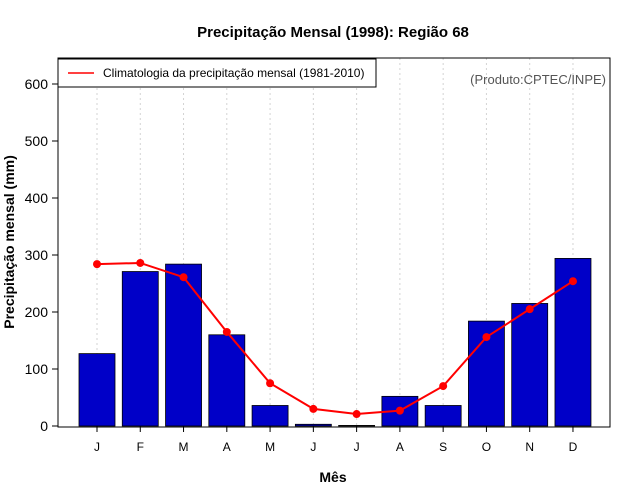 Image resolution: width=640 pixels, height=500 pixels. I want to click on x-tick-label: S, so click(443, 447).